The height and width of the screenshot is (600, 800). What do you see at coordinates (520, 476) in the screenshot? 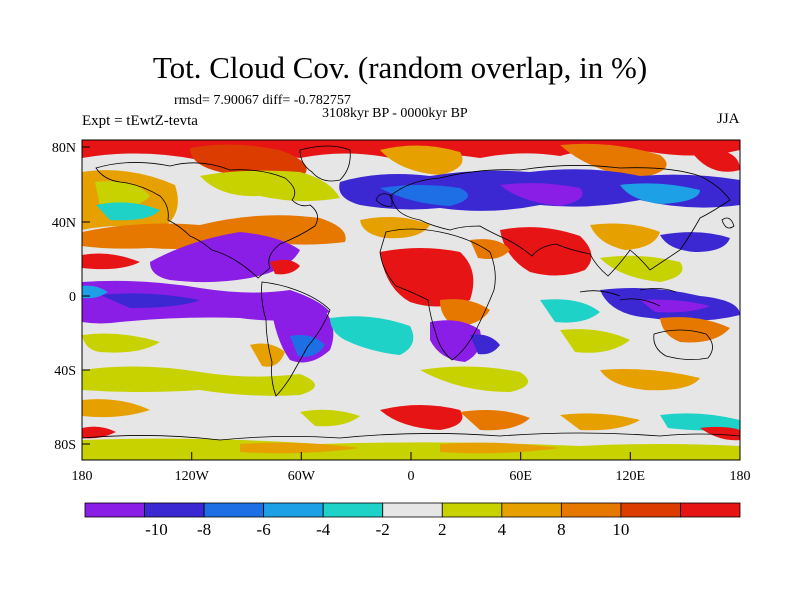
I see `lon-tick-label: 60E` at bounding box center [520, 476].